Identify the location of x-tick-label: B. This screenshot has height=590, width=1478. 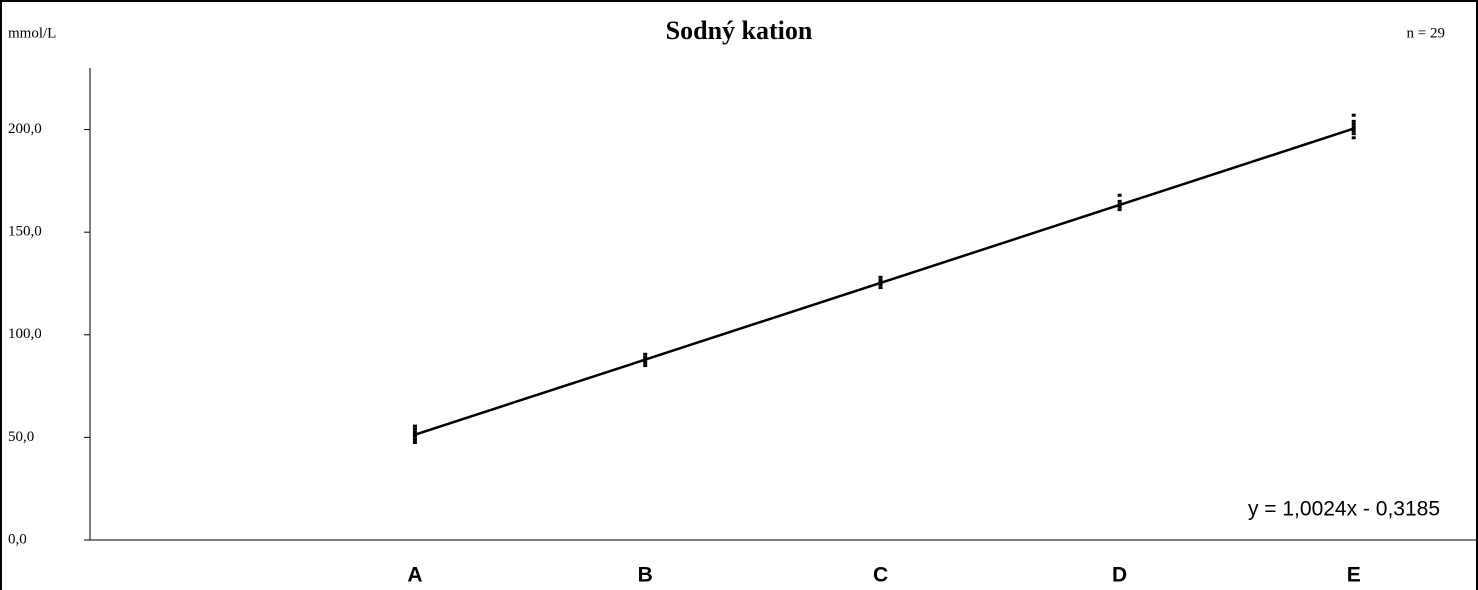
(645, 575).